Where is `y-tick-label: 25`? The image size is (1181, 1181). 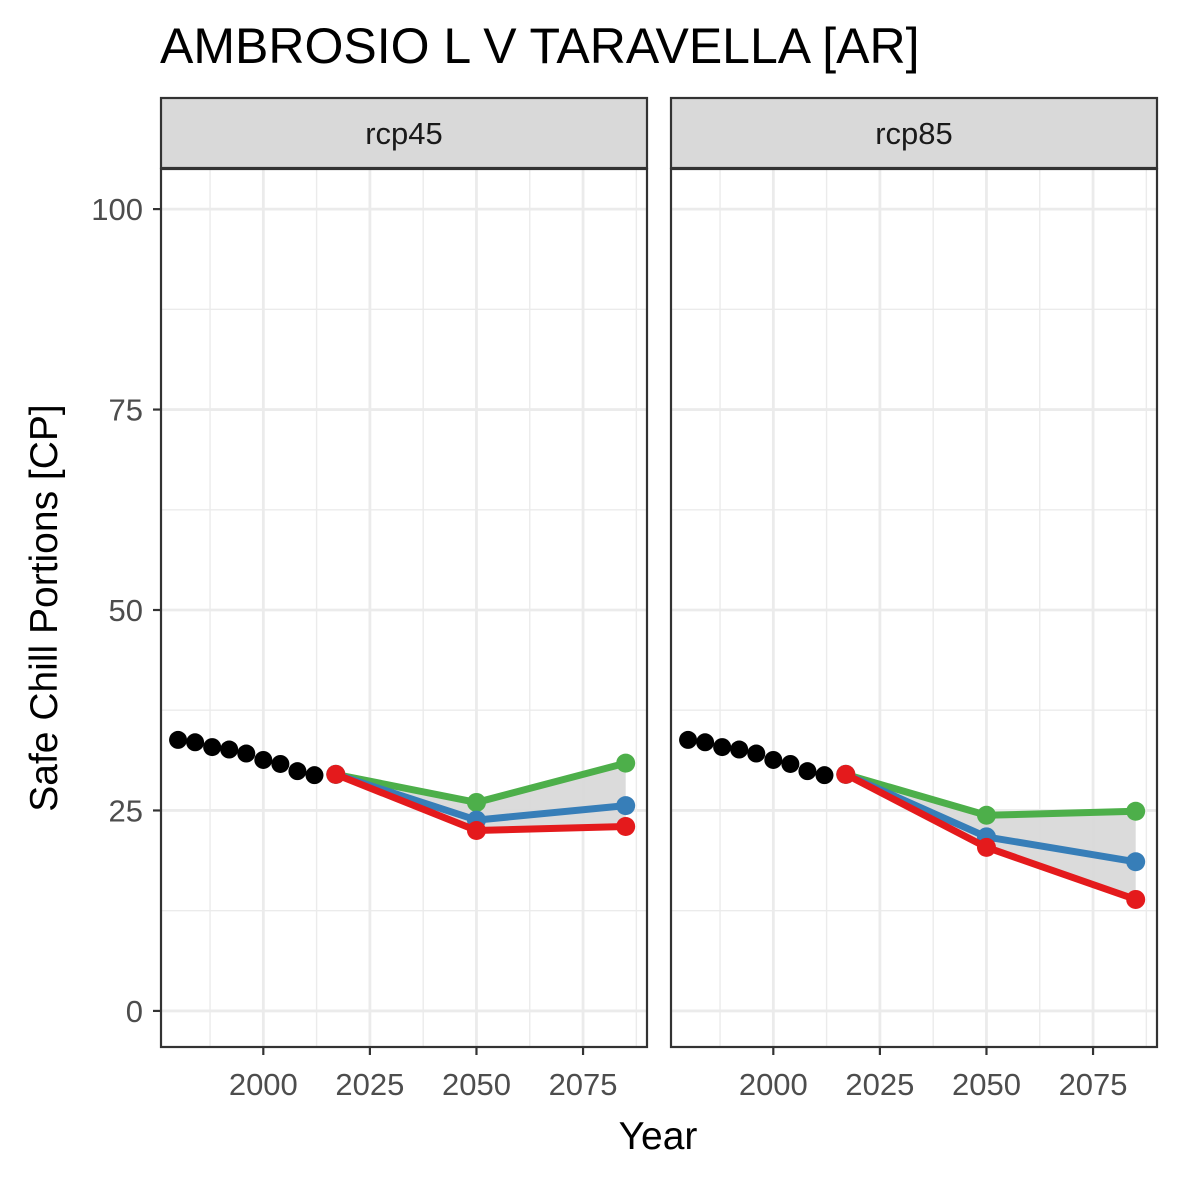
y-tick-label: 25 is located at coordinates (126, 810).